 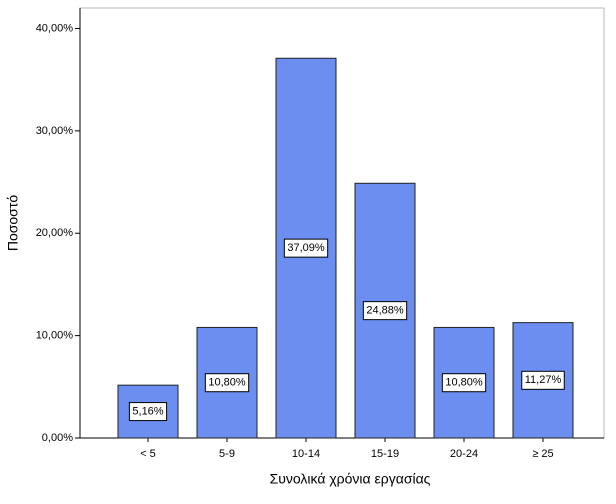 I want to click on x-tick-label: ≥ 25, so click(x=542, y=454).